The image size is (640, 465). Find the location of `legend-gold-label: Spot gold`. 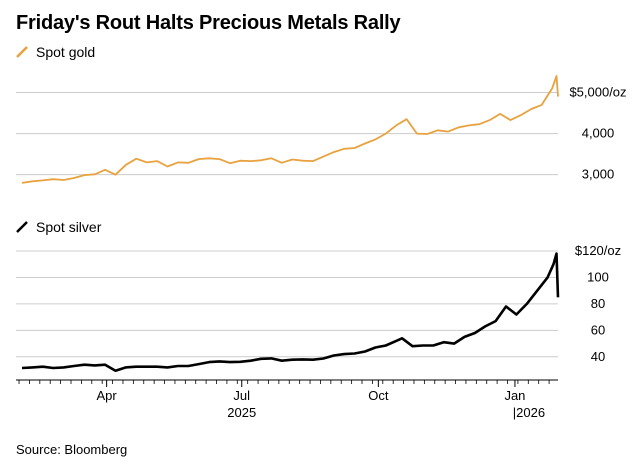

legend-gold-label: Spot gold is located at coordinates (66, 52).